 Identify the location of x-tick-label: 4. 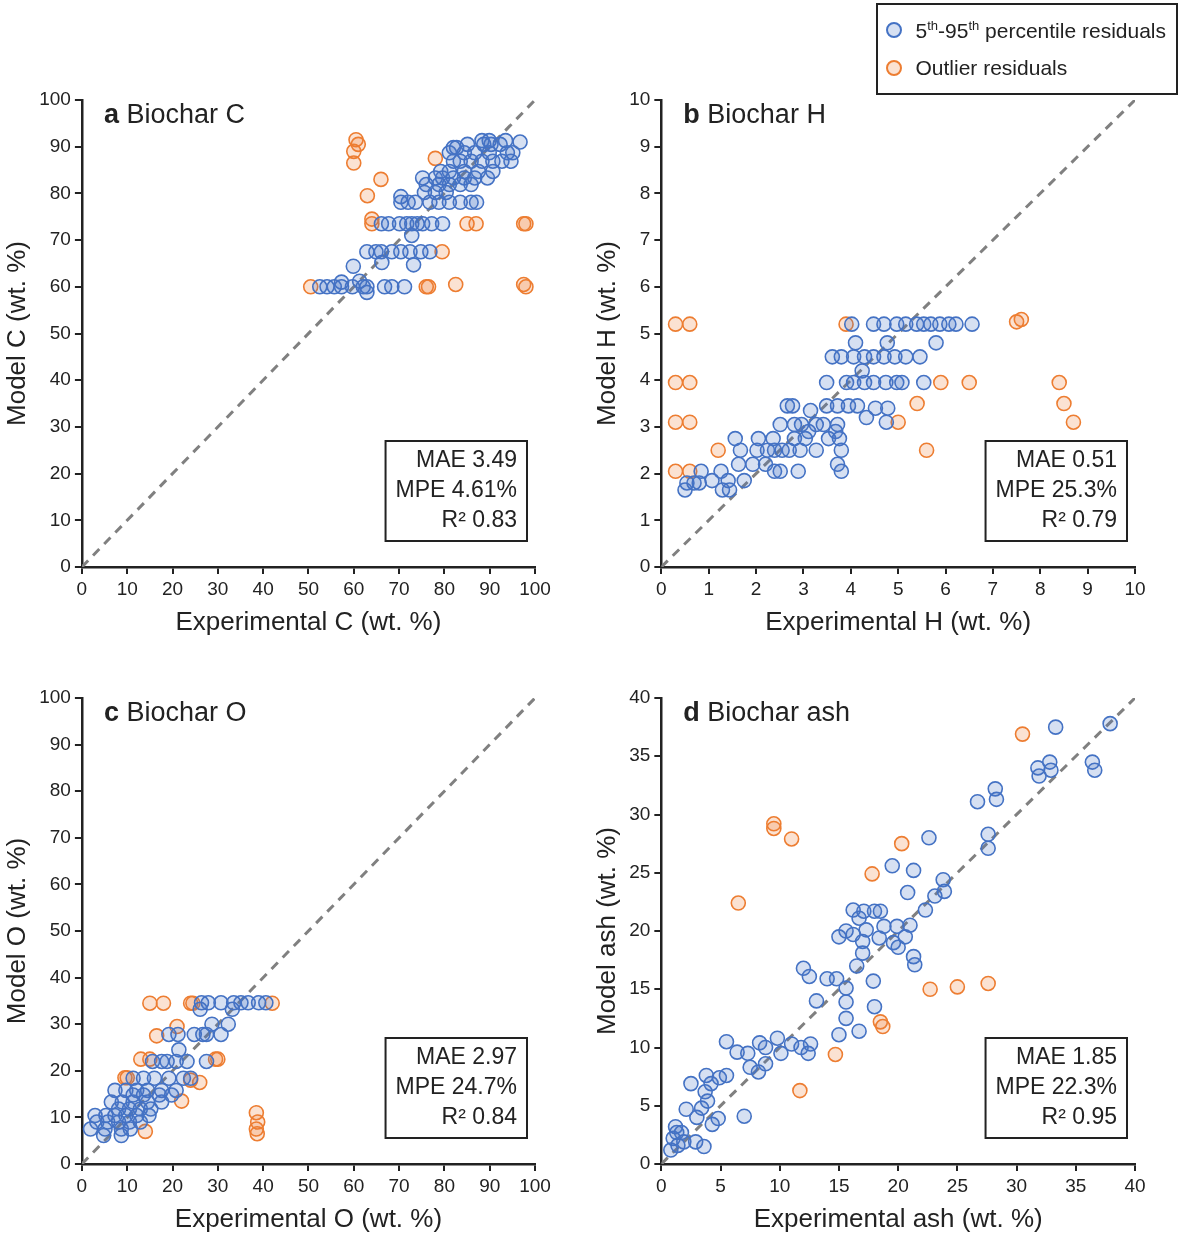
(851, 588).